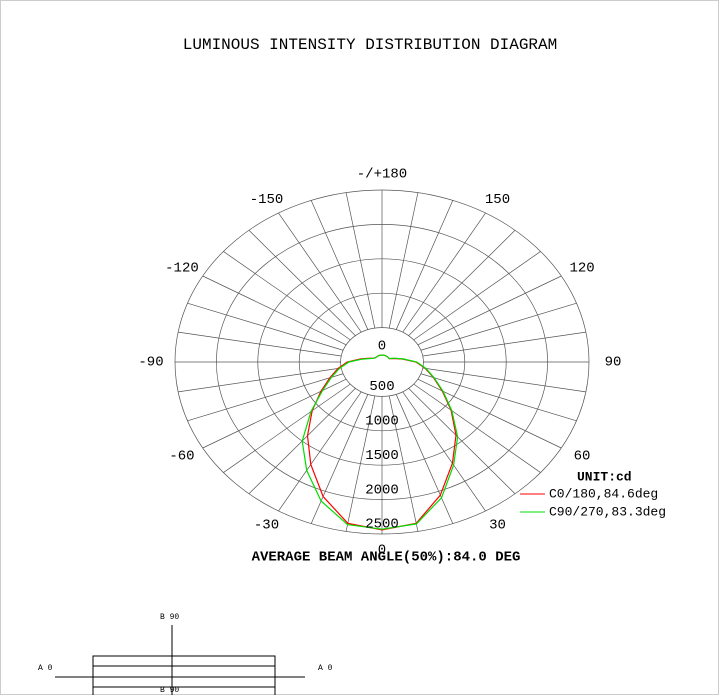  I want to click on angle-tick-label: 60, so click(582, 457).